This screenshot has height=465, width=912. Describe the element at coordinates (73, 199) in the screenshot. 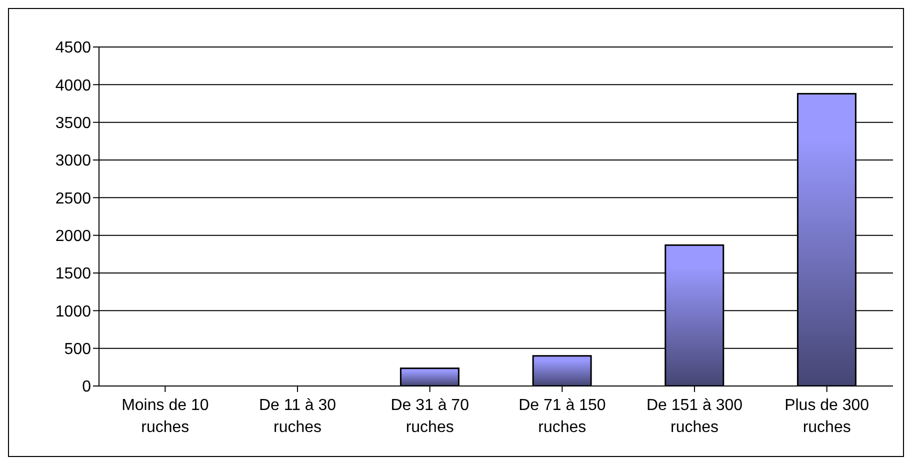

I see `y-tick-label: 2500` at that location.